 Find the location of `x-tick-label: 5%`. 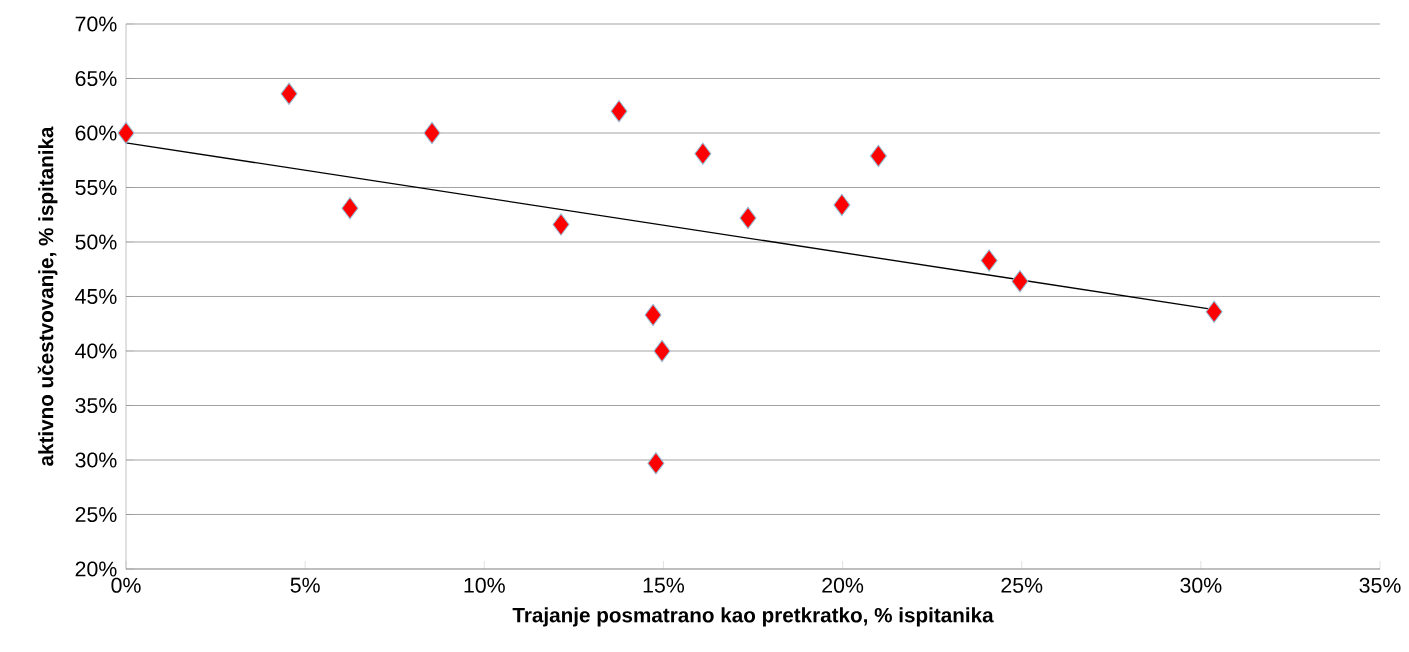

x-tick-label: 5% is located at coordinates (305, 585).